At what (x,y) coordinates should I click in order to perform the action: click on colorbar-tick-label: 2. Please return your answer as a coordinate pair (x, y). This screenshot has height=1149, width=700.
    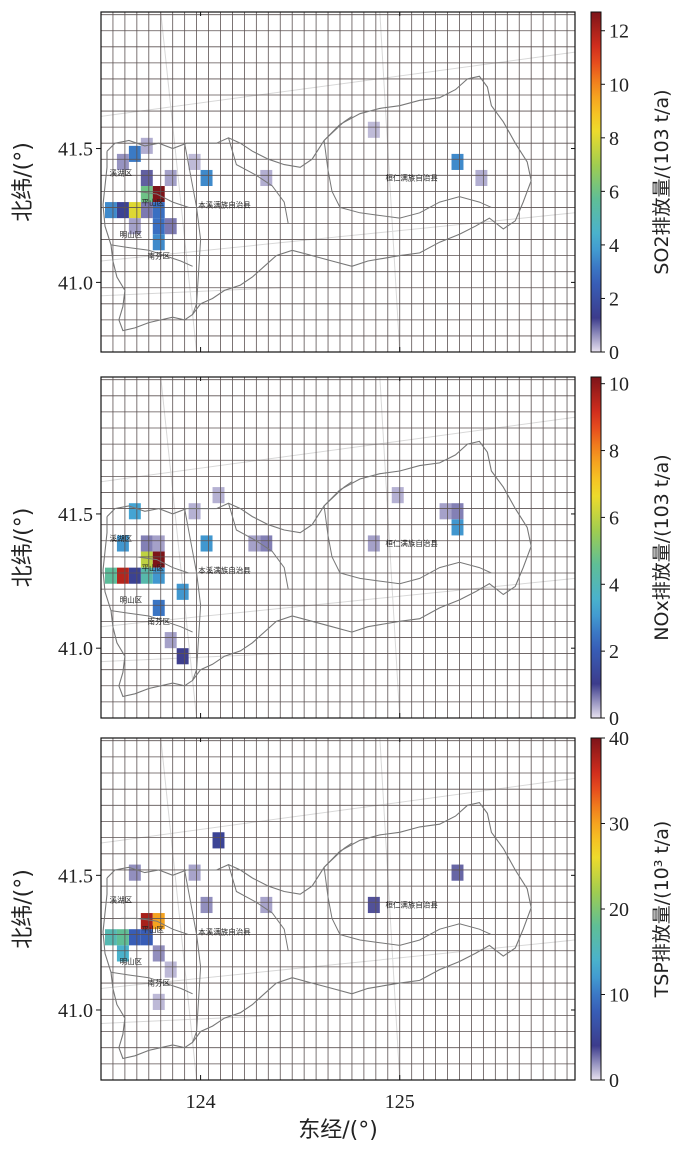
    Looking at the image, I should click on (614, 652).